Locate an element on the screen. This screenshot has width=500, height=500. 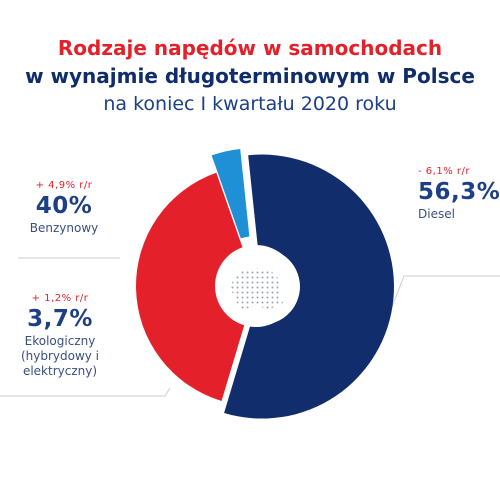
slice-benzynowy is located at coordinates (190, 286).